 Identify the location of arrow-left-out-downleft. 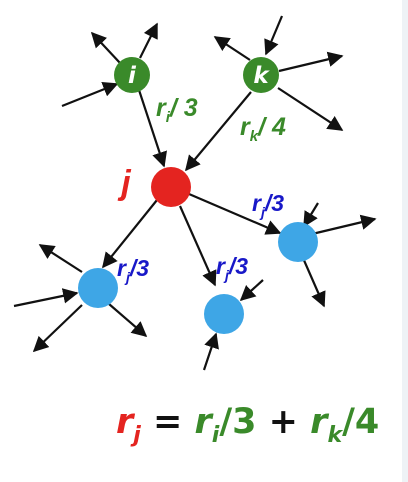
(57, 328).